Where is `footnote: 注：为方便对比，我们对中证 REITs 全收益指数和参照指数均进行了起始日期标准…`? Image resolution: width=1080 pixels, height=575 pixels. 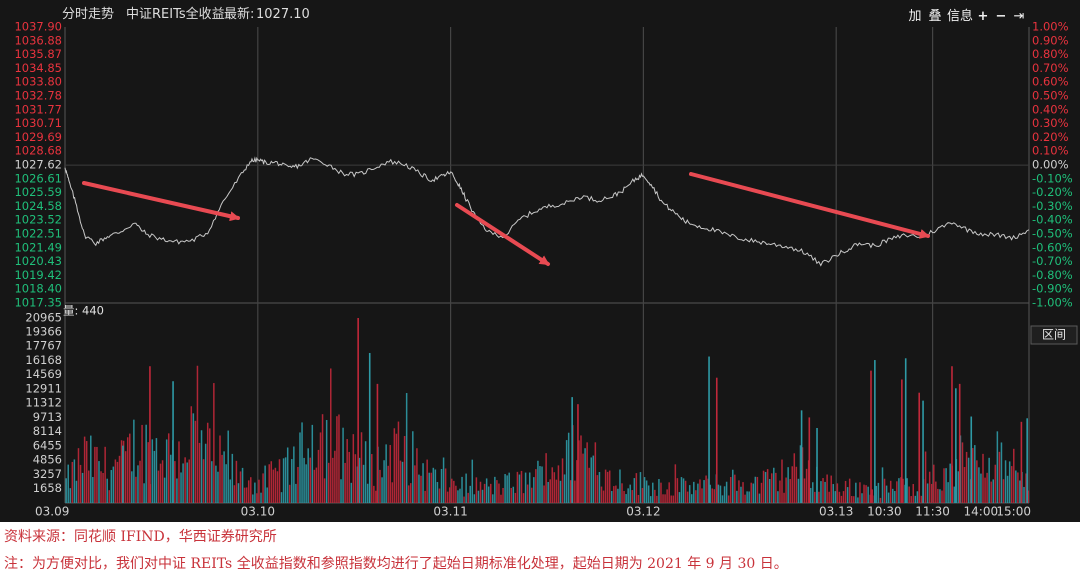 footnote: 注：为方便对比，我们对中证 REITs 全收益指数和参照指数均进行了起始日期标准… is located at coordinates (396, 564).